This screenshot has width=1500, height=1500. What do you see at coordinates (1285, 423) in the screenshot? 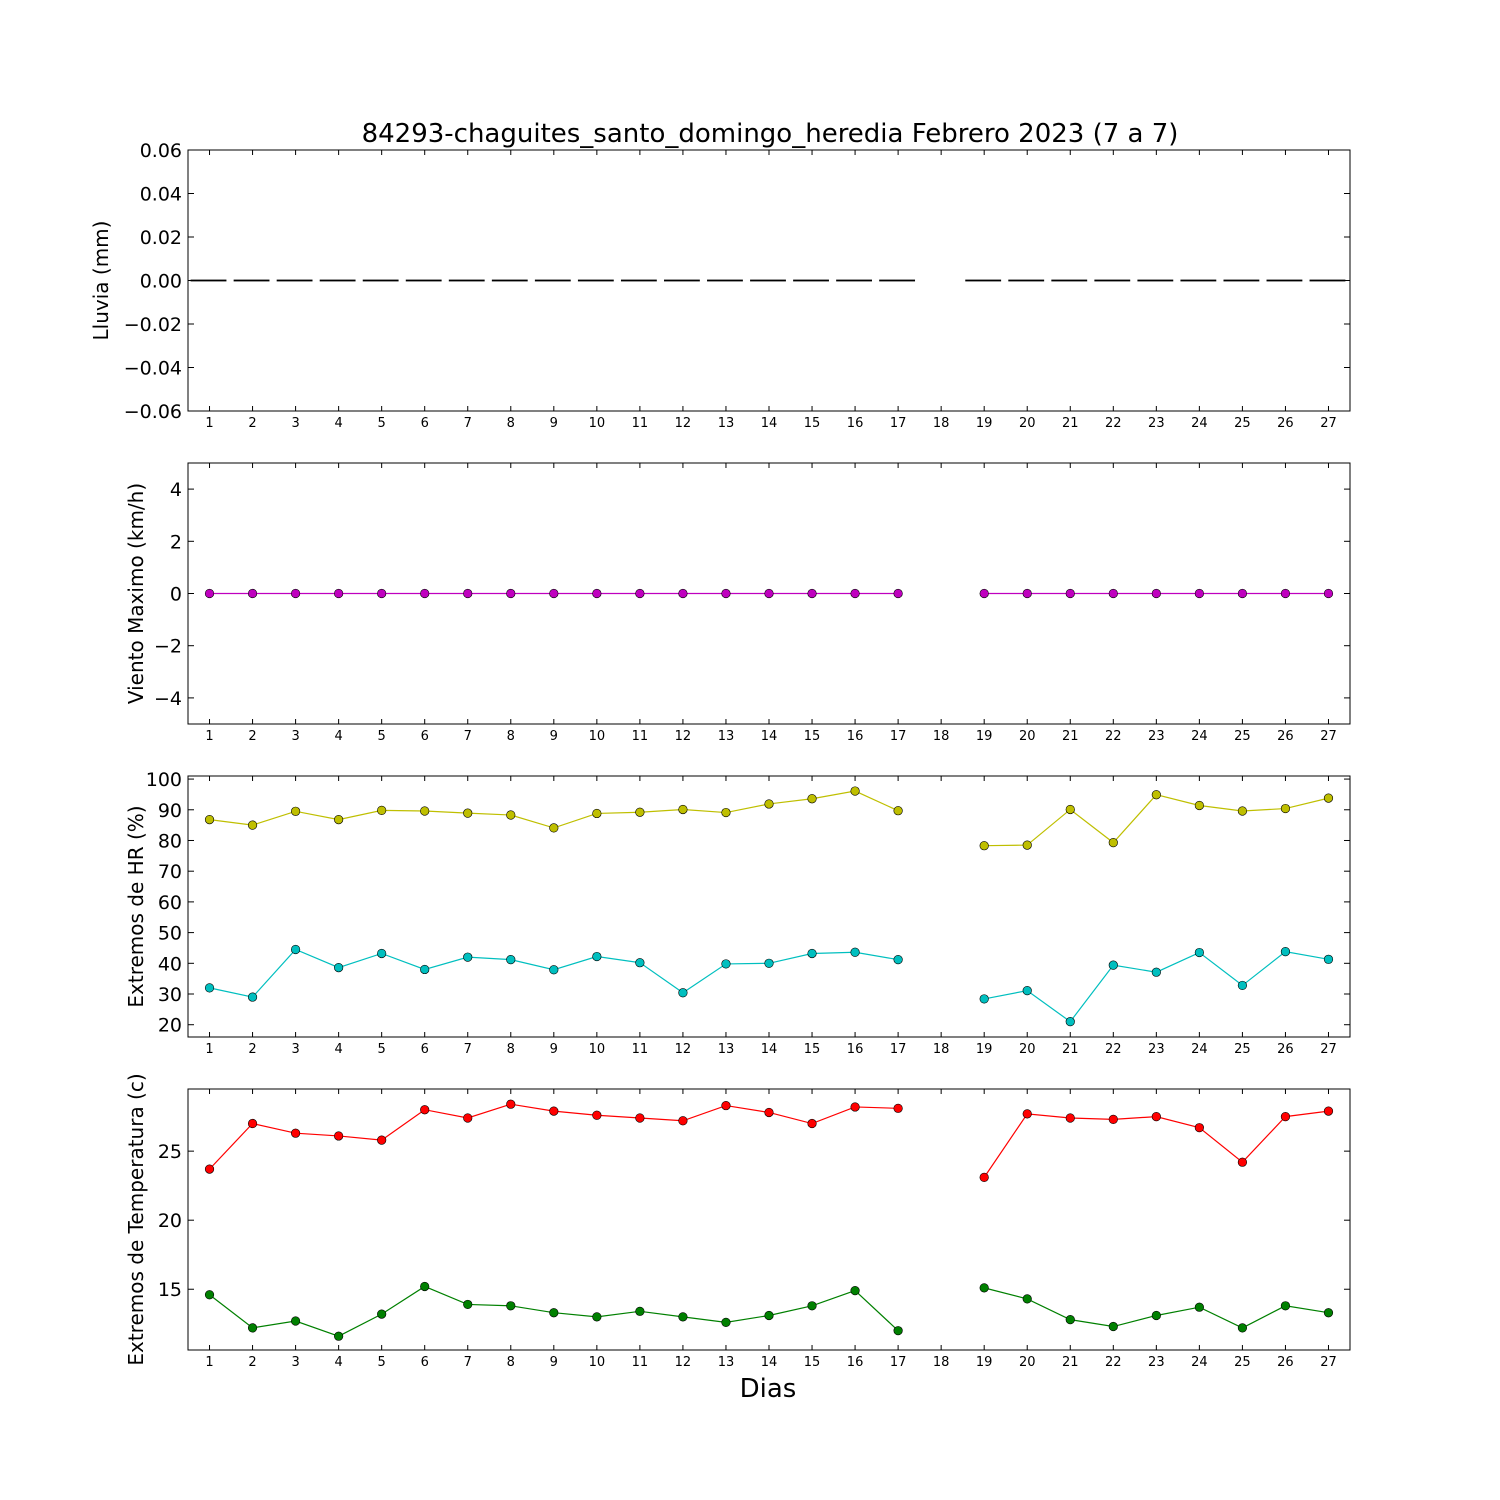
I see `x-tick-label: 26` at bounding box center [1285, 423].